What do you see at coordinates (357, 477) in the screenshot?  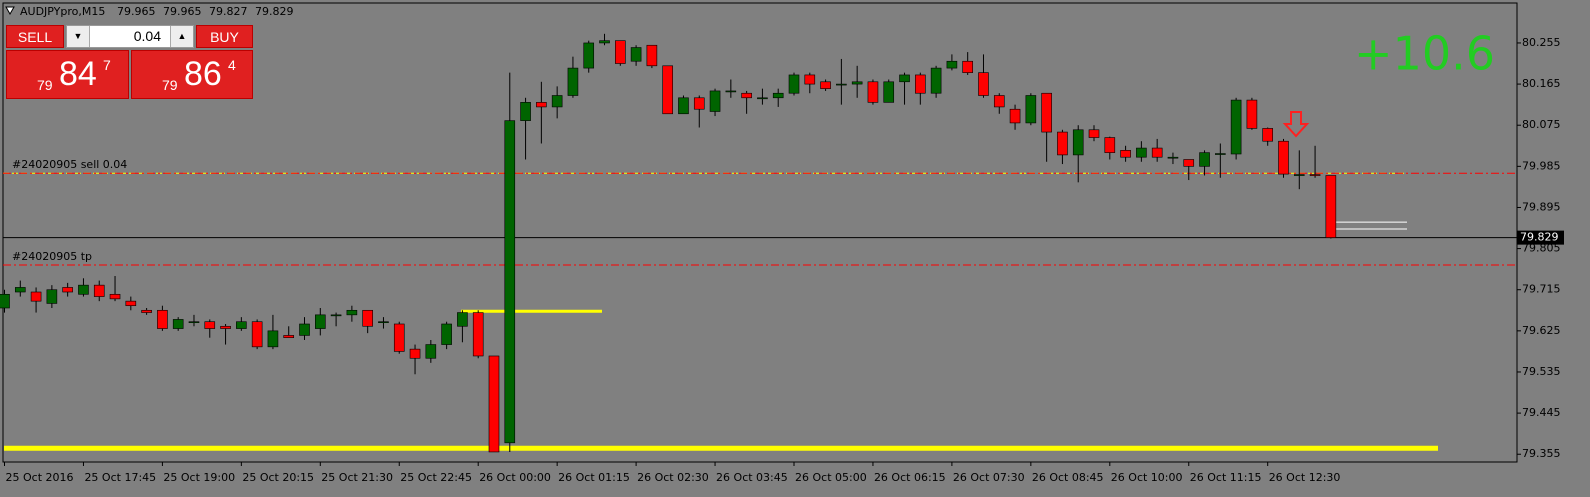 I see `x-tick-label: 25 Oct 21:30` at bounding box center [357, 477].